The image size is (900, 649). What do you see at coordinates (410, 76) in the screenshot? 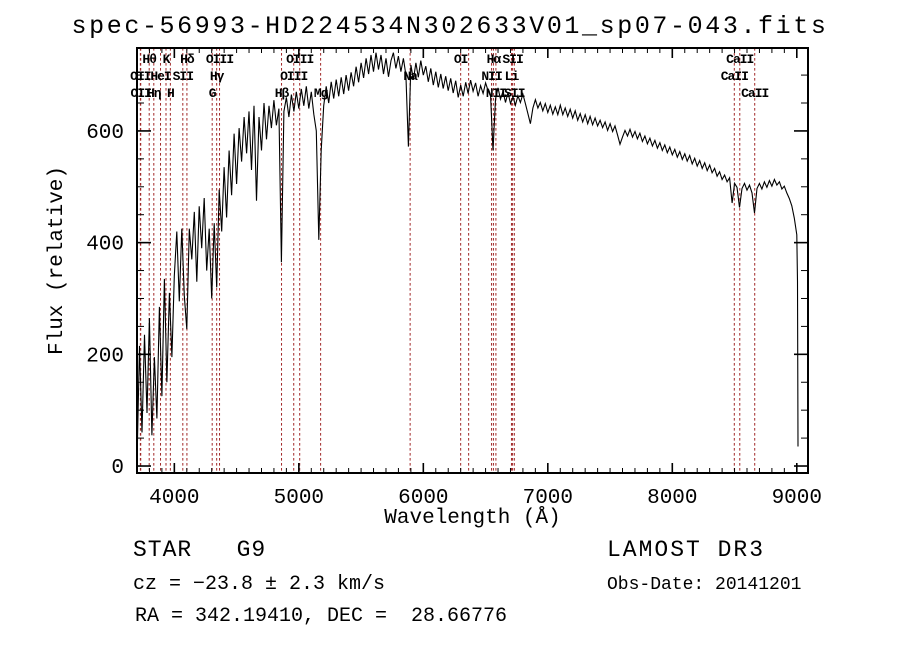
I see `spectral-line-label: Na` at bounding box center [410, 76].